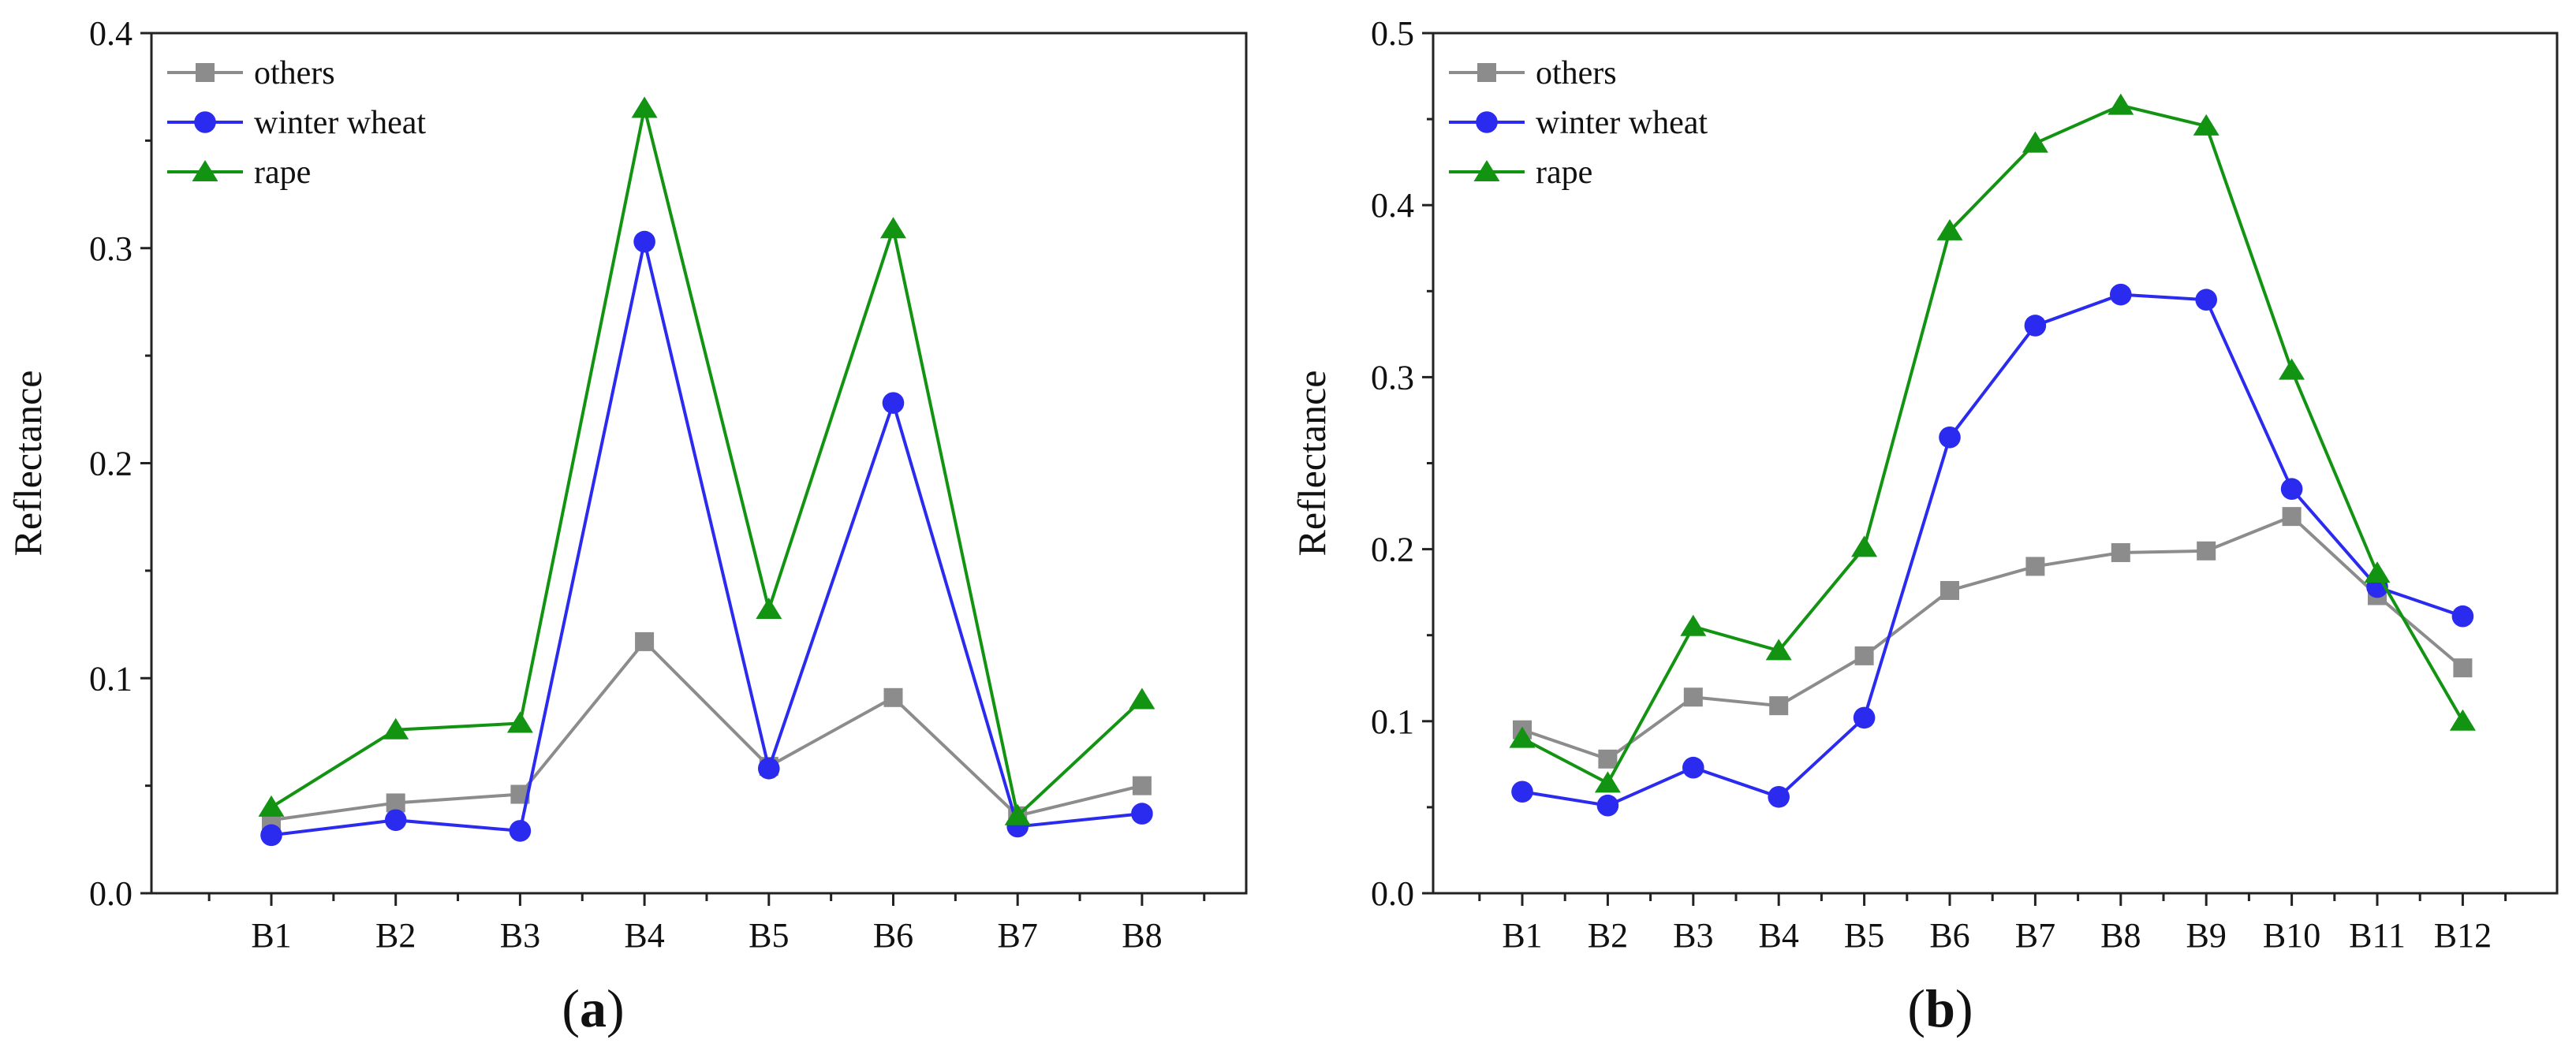  I want to click on panel-a-y-tick-label: 0.3, so click(111, 248).